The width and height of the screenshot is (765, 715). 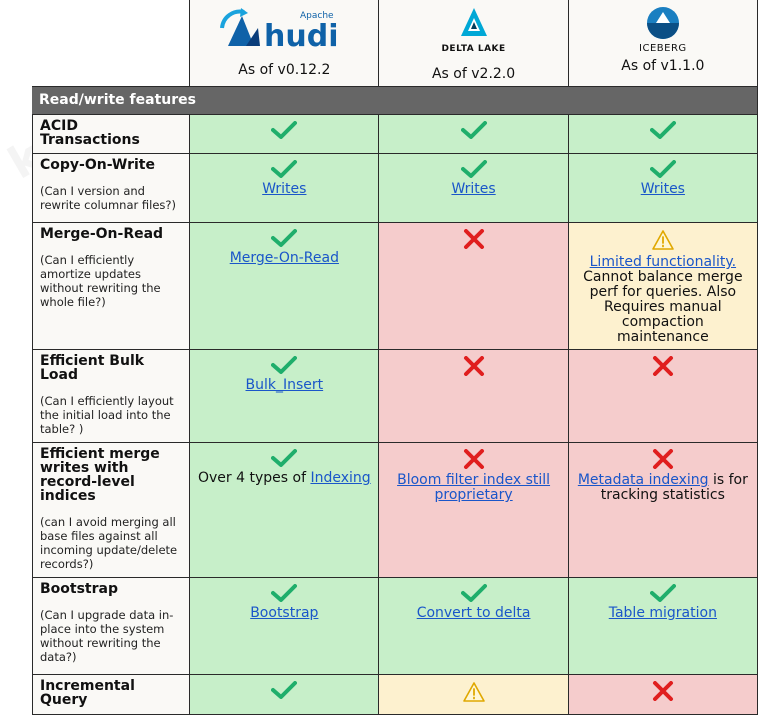 I want to click on iceberg-header: ICEBERG As of v1.1.0, so click(x=663, y=43).